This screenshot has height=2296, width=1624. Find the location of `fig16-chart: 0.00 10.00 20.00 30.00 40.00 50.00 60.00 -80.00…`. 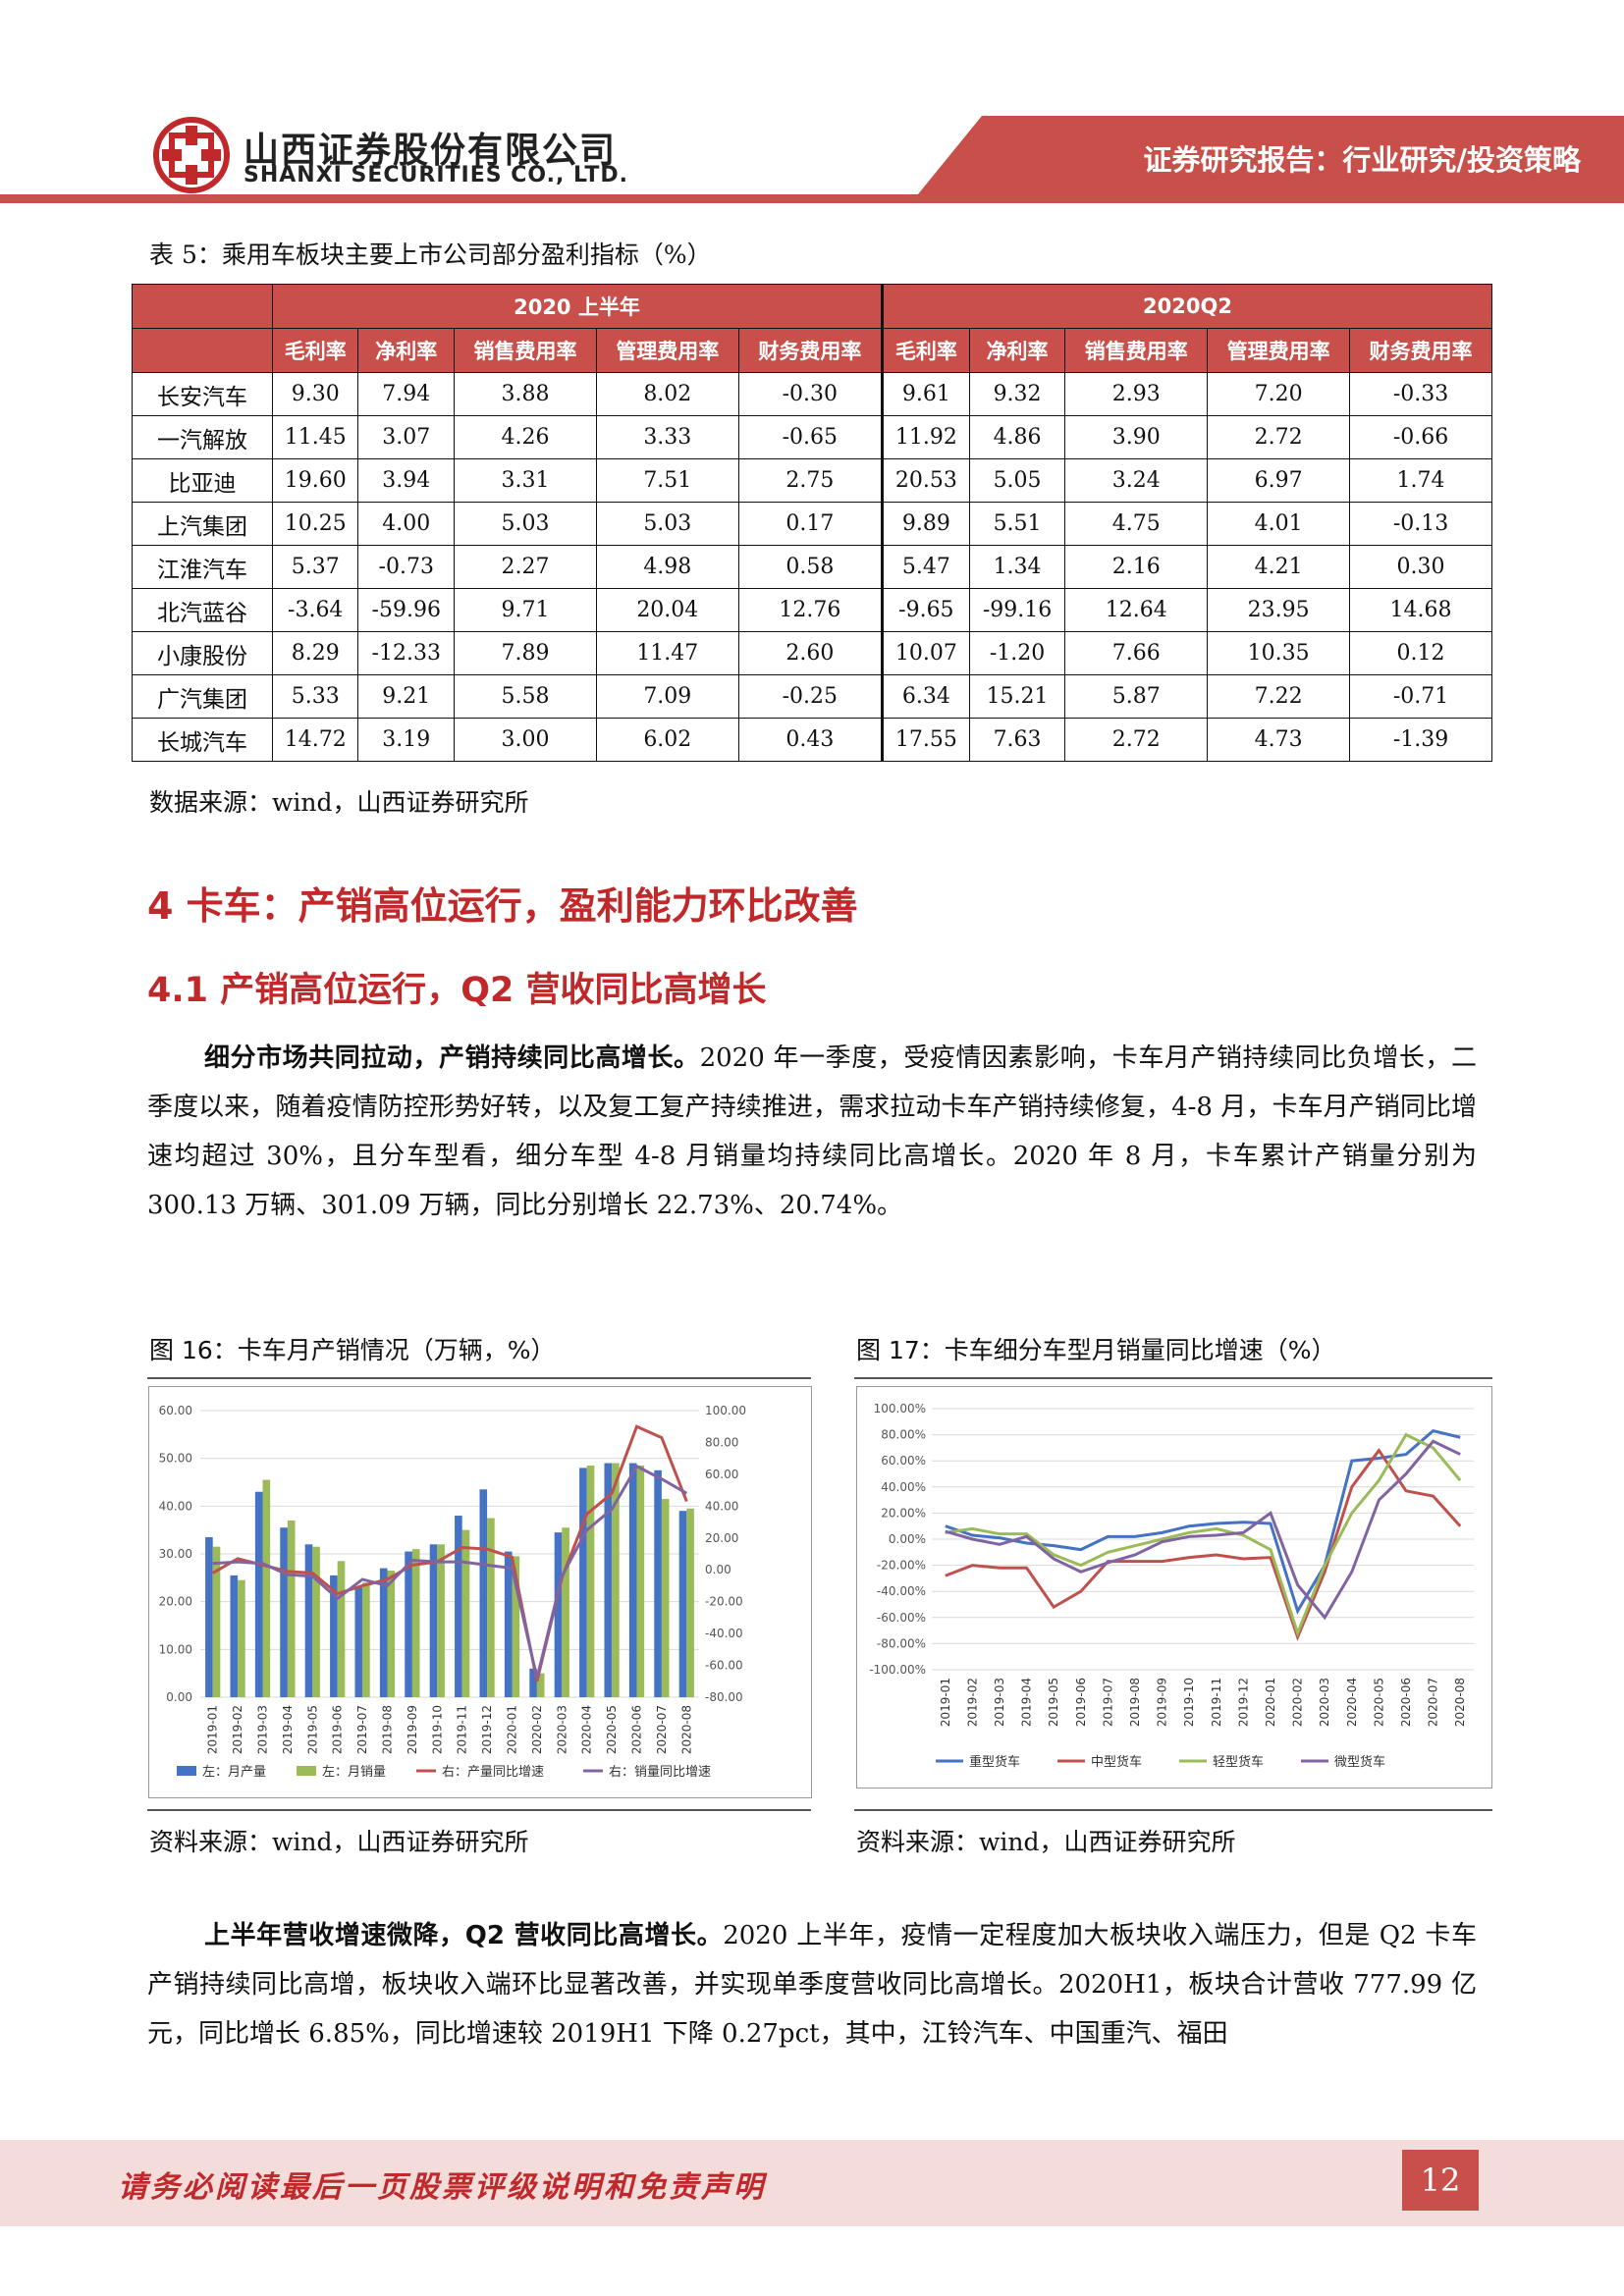

fig16-chart: 0.00 10.00 20.00 30.00 40.00 50.00 60.00 -80.00… is located at coordinates (480, 1592).